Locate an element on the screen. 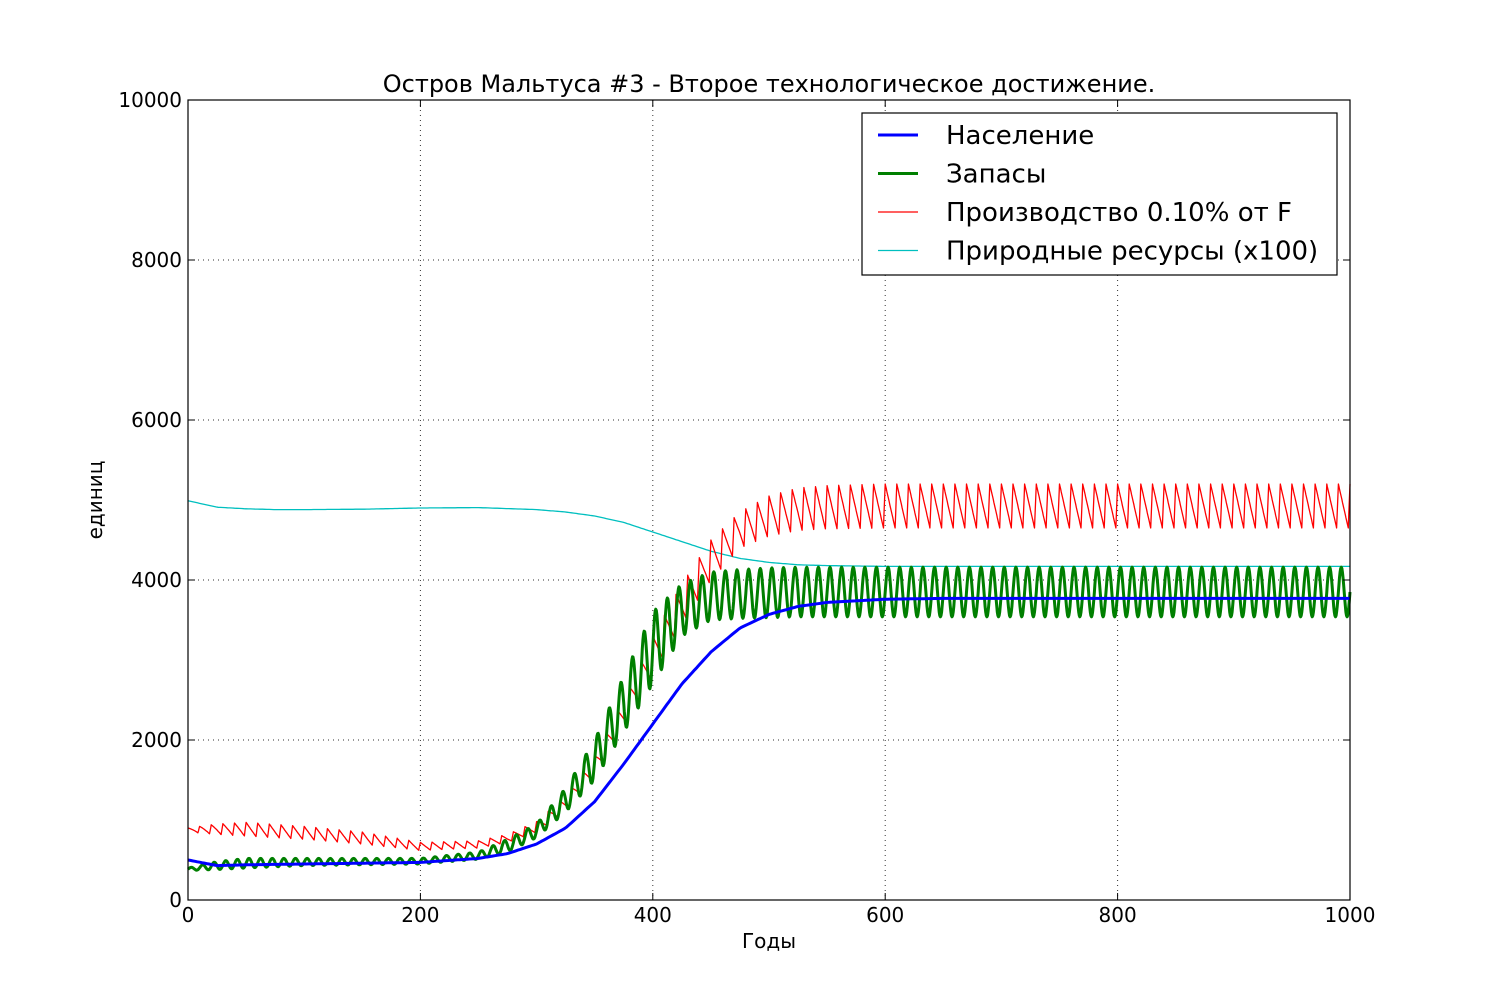  legend-label: Природные ресурсы (x100) is located at coordinates (1132, 252).